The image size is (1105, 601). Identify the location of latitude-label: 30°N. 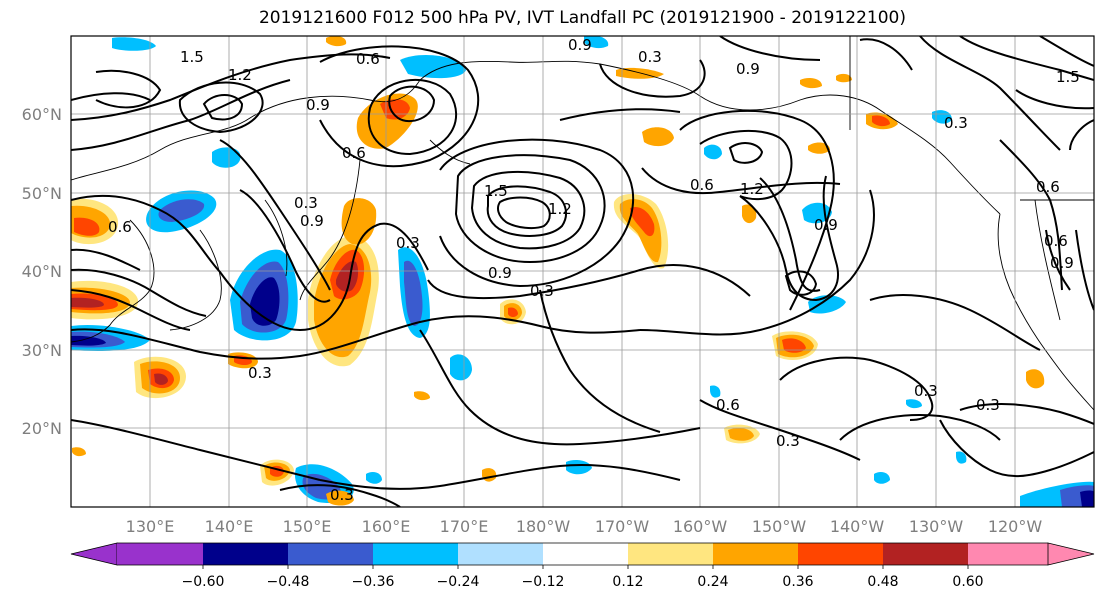
(42, 350).